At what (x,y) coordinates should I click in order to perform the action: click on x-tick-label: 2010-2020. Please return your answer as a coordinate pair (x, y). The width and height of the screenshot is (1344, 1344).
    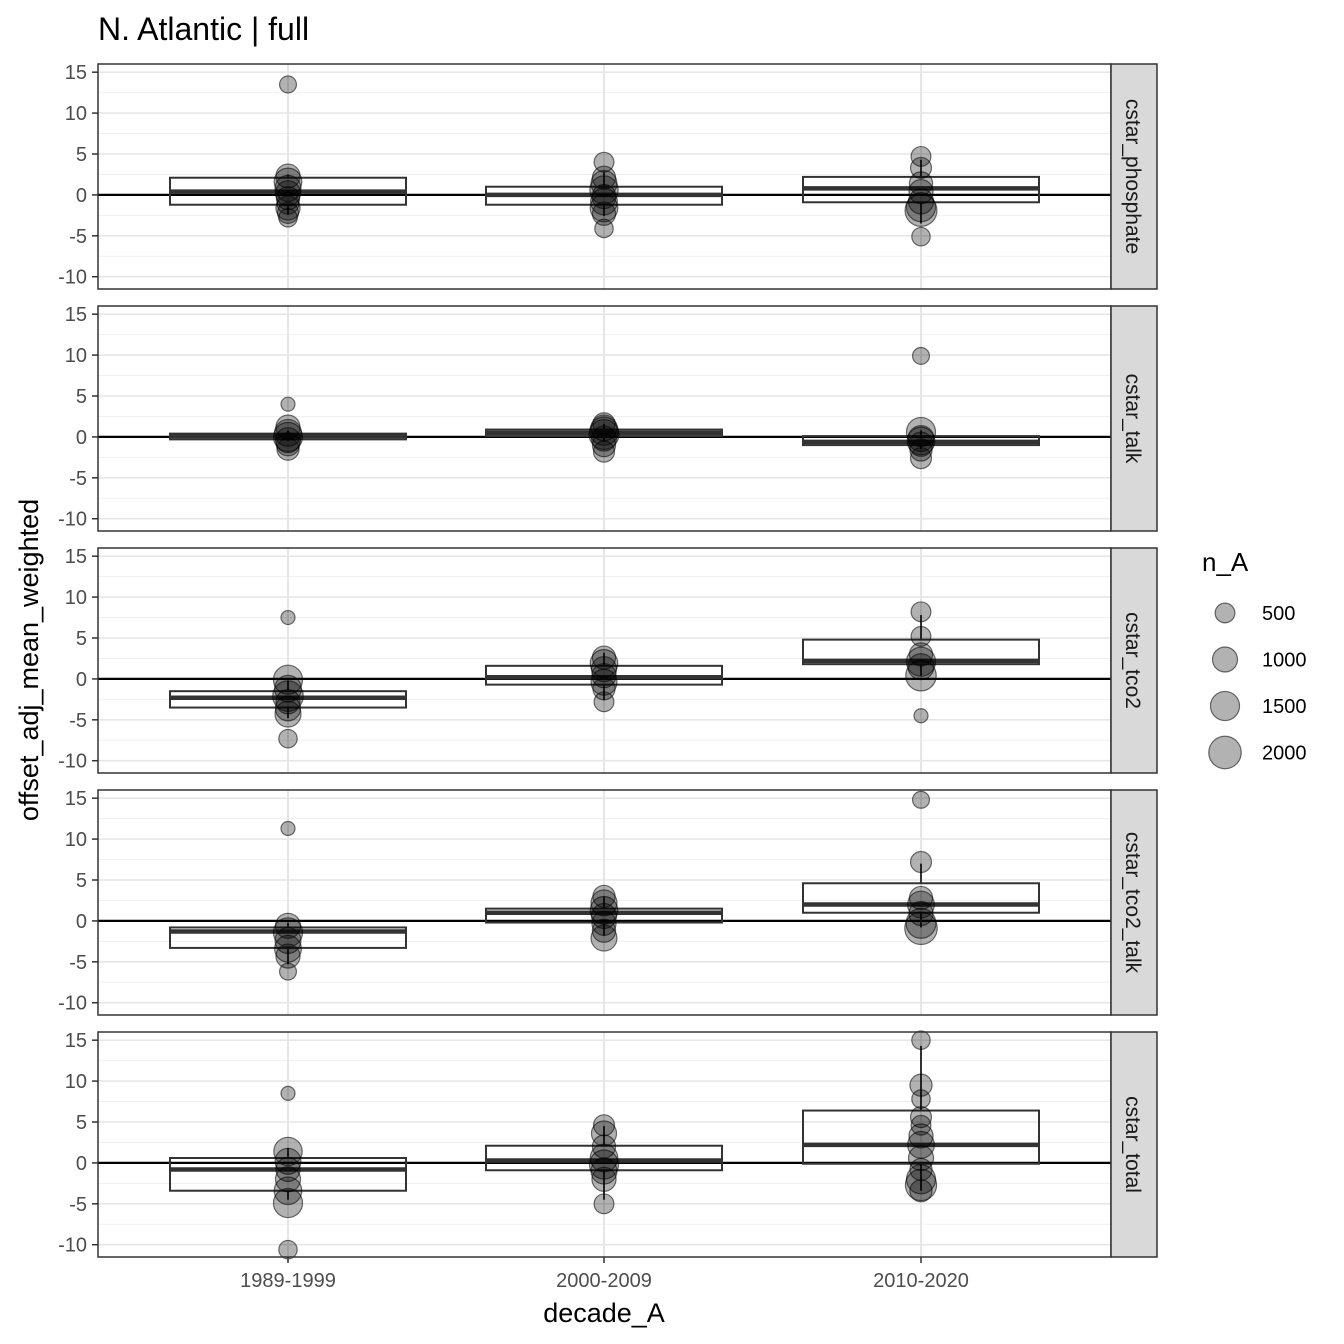
    Looking at the image, I should click on (921, 1281).